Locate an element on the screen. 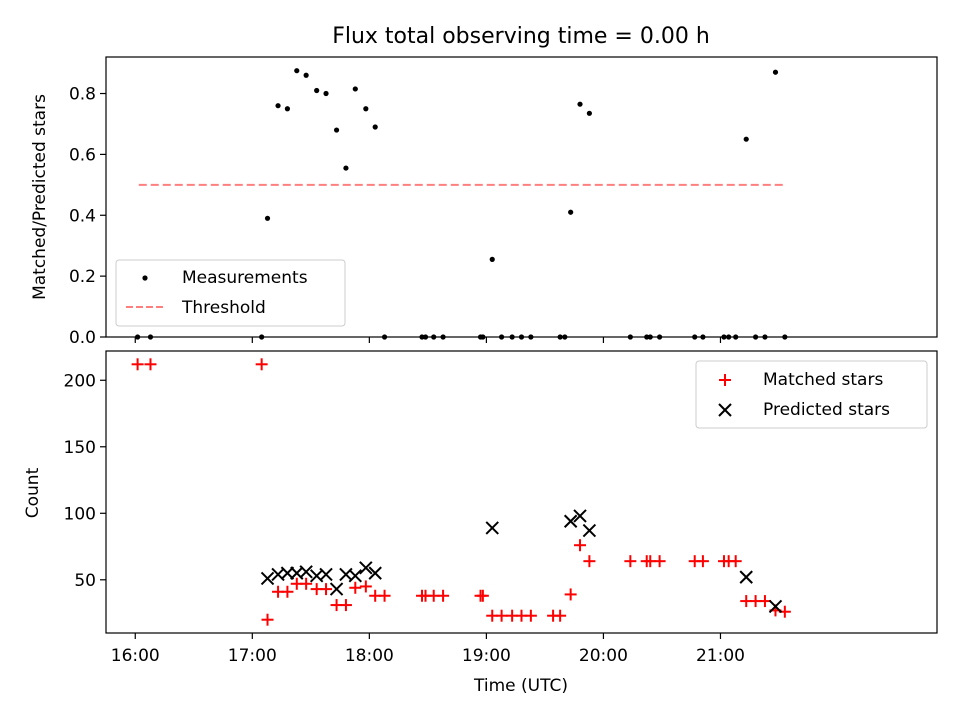 This screenshot has width=960, height=720. legend-predicted-marker is located at coordinates (725, 410).